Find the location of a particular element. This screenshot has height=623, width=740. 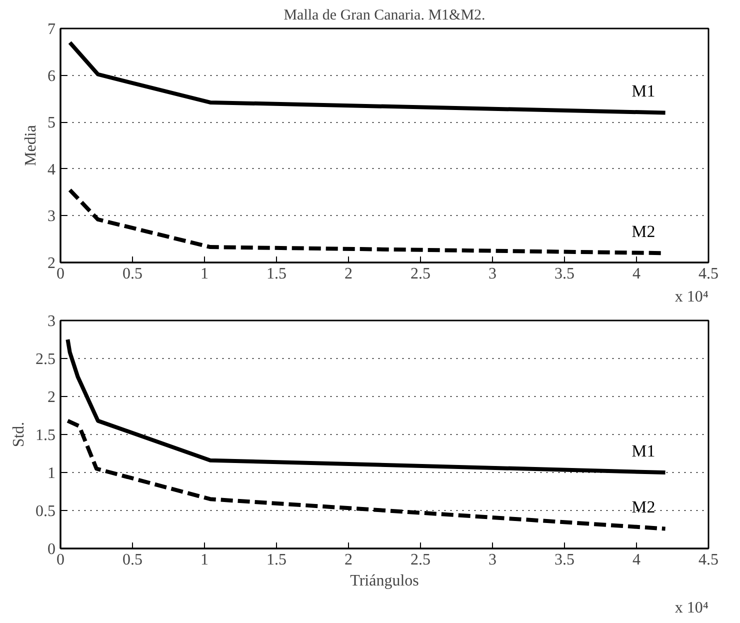

y-tick-label: 6 is located at coordinates (52, 76).